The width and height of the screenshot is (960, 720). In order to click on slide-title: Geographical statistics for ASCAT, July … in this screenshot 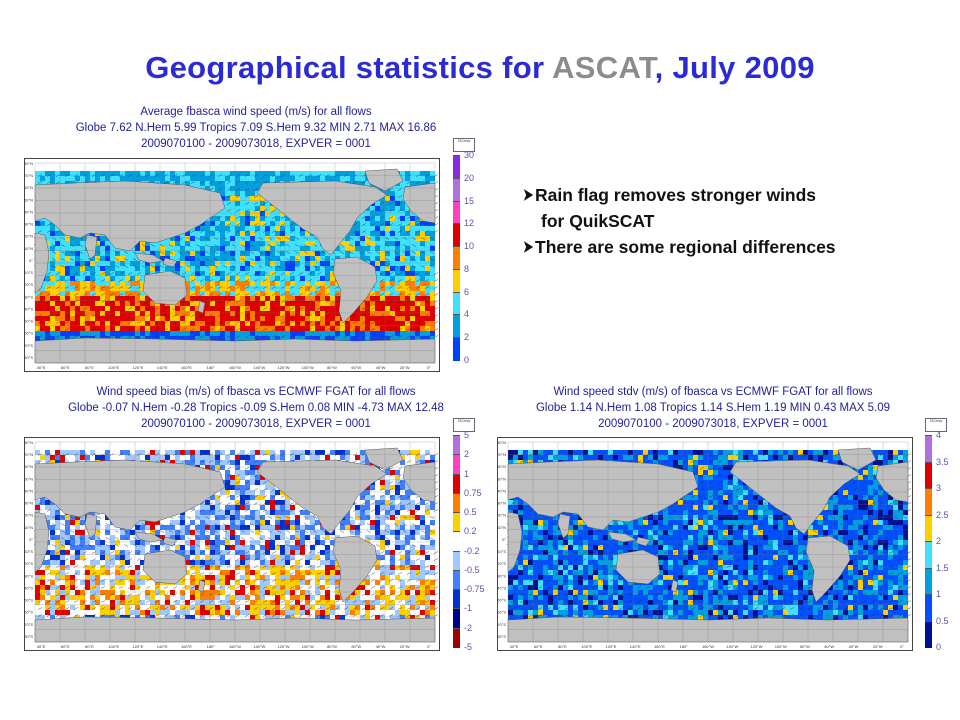, I will do `click(480, 68)`.